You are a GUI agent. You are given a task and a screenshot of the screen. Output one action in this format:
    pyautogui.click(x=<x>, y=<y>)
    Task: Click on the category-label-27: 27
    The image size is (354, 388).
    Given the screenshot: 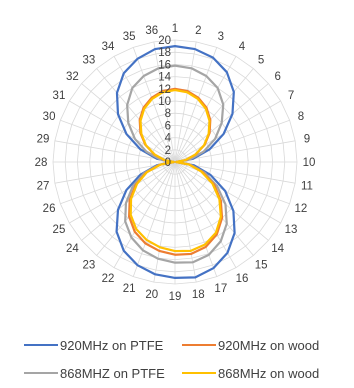 What is the action you would take?
    pyautogui.click(x=43, y=186)
    